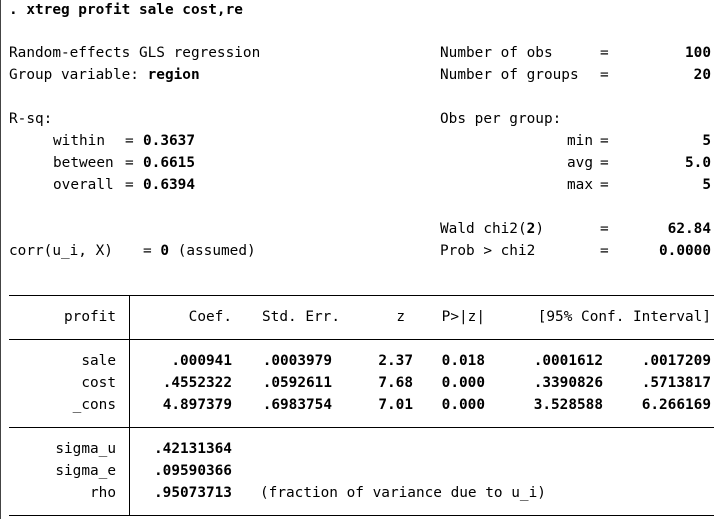  Describe the element at coordinates (496, 53) in the screenshot. I see `nobs-label: Number of obs` at that location.